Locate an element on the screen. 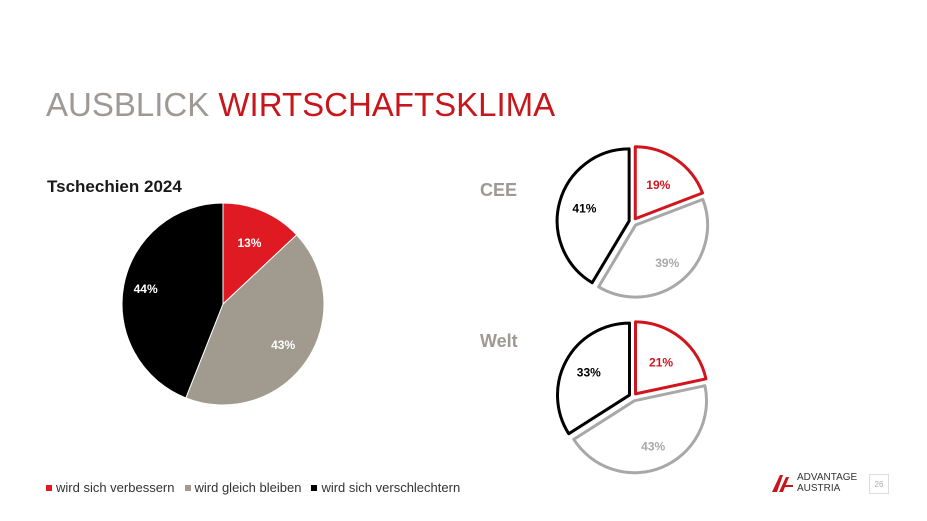 This screenshot has height=521, width=927. pie-welt-label-improve: 21% is located at coordinates (661, 362).